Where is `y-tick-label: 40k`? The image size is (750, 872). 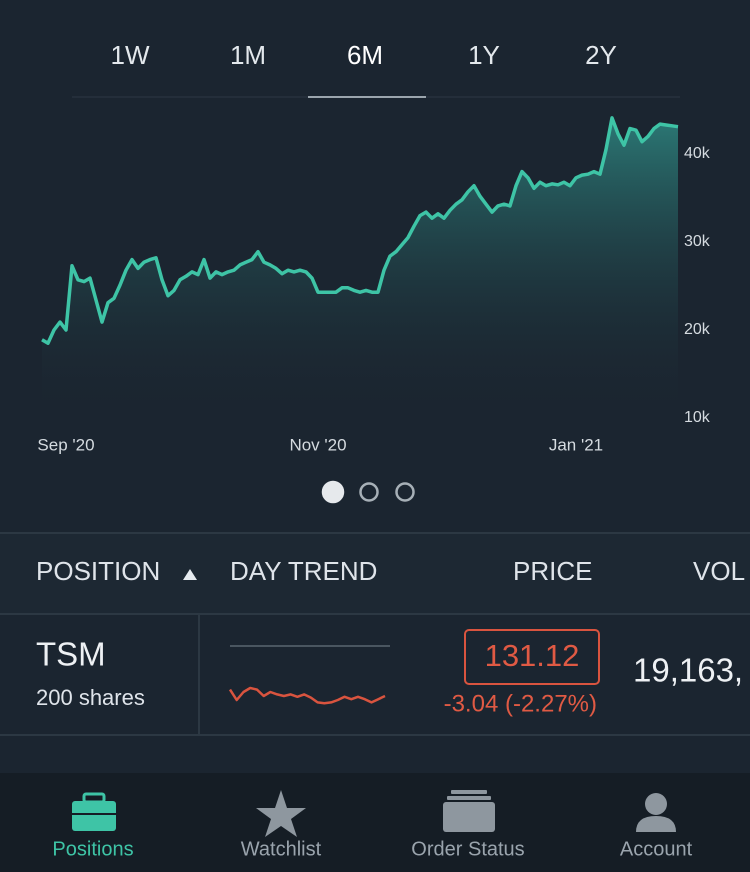
y-tick-label: 40k is located at coordinates (697, 153).